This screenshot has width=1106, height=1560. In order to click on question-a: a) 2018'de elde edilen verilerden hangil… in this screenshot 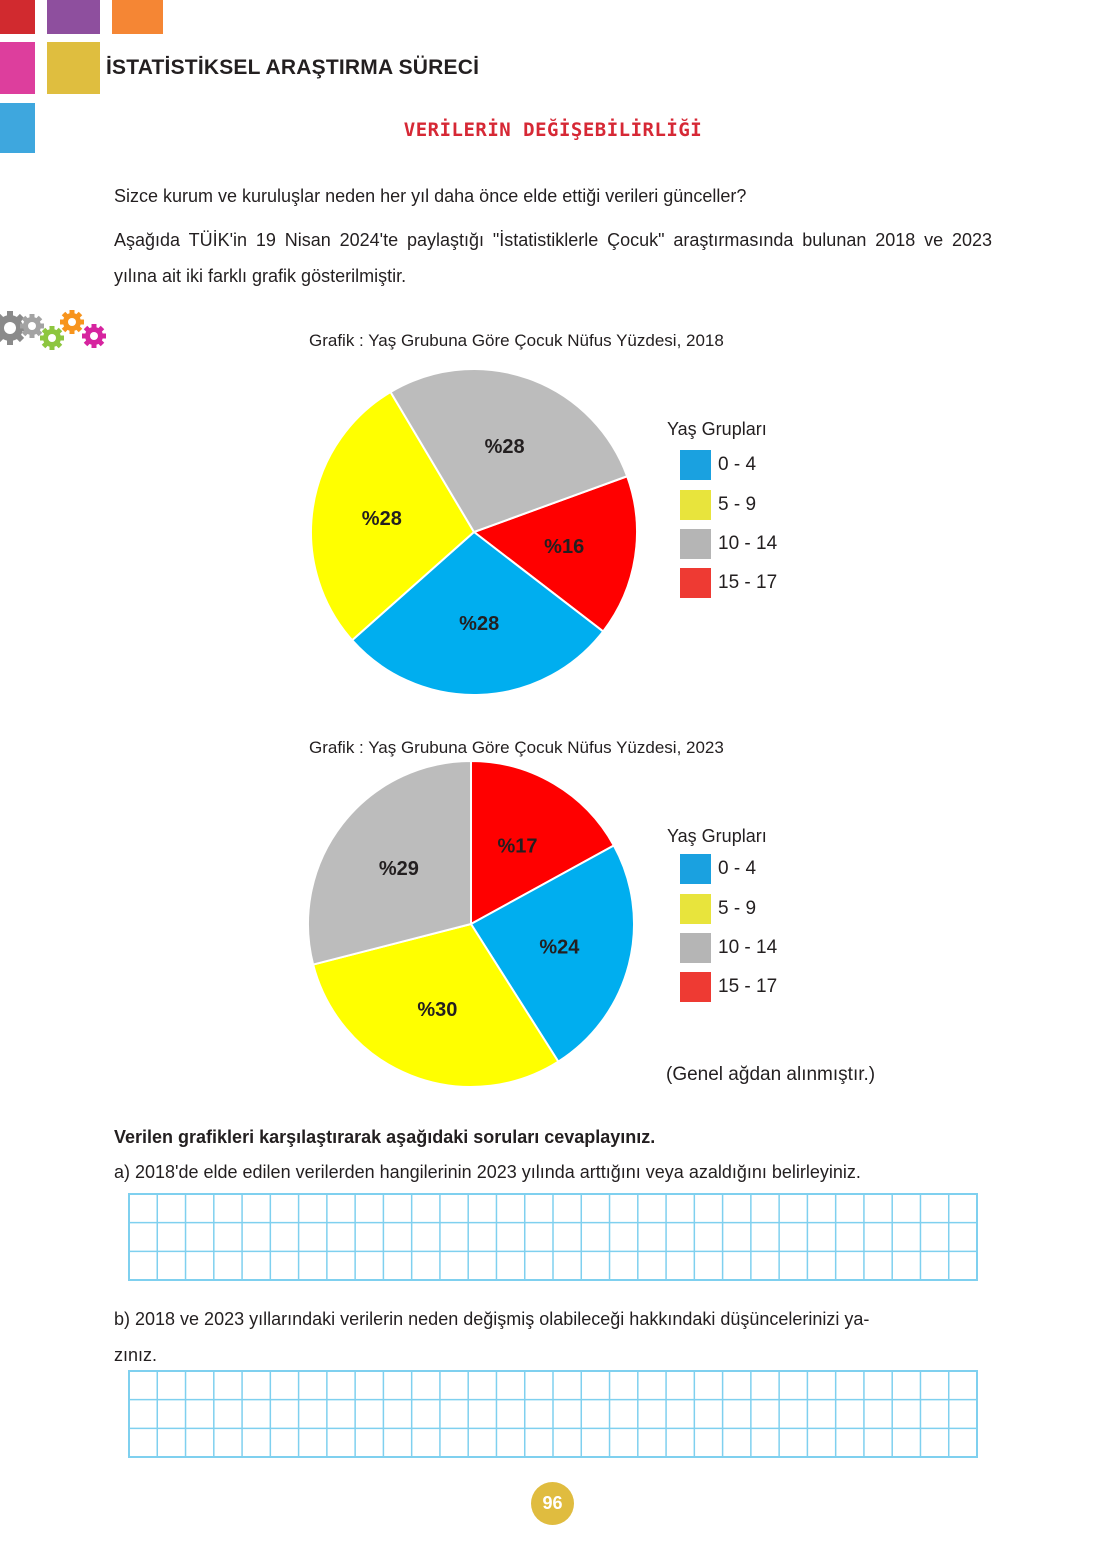, I will do `click(487, 1172)`.